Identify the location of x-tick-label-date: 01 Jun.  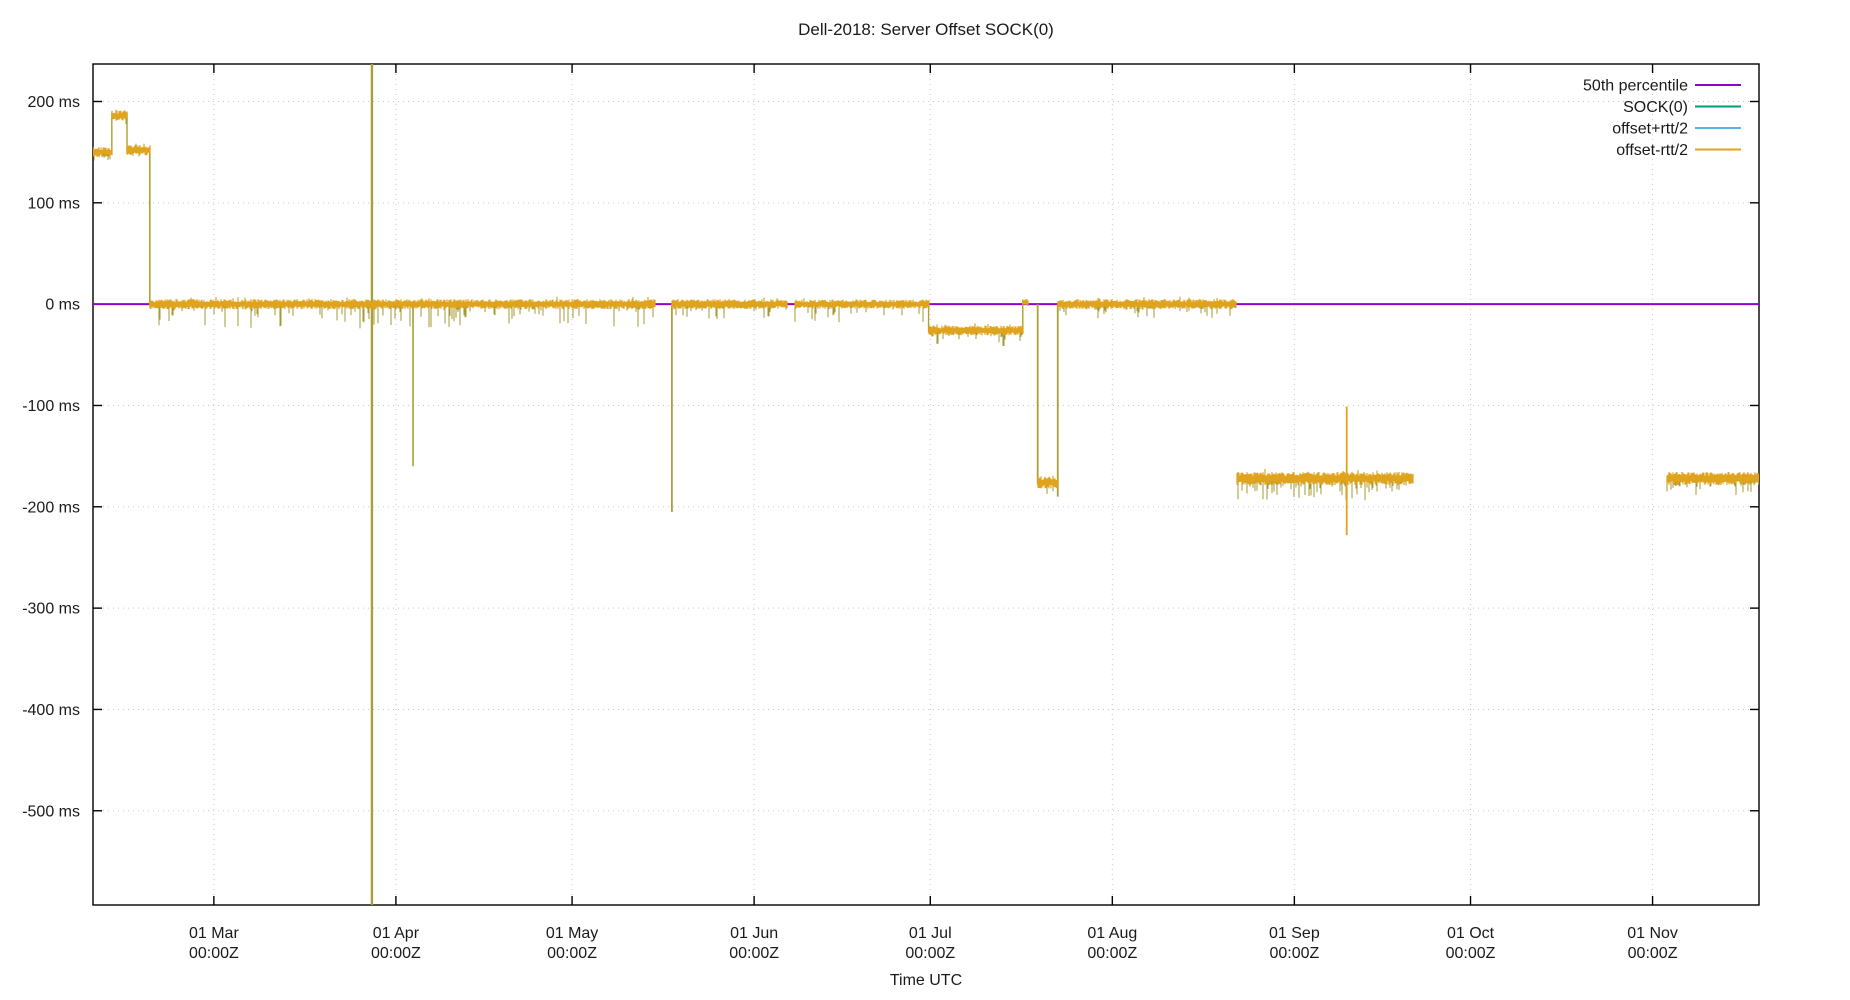
(754, 933).